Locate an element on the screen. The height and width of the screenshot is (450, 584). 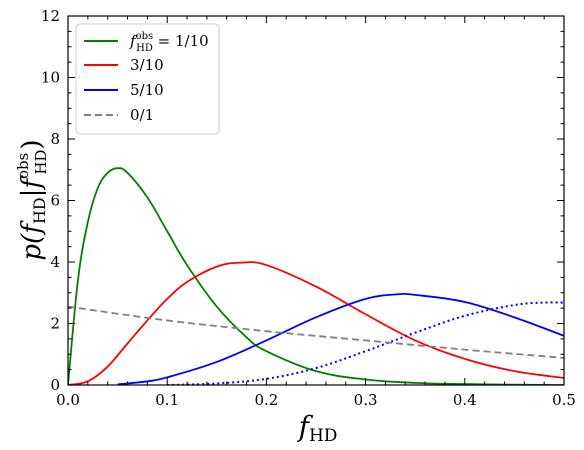
x-axis-label: fHD is located at coordinates (317, 428).